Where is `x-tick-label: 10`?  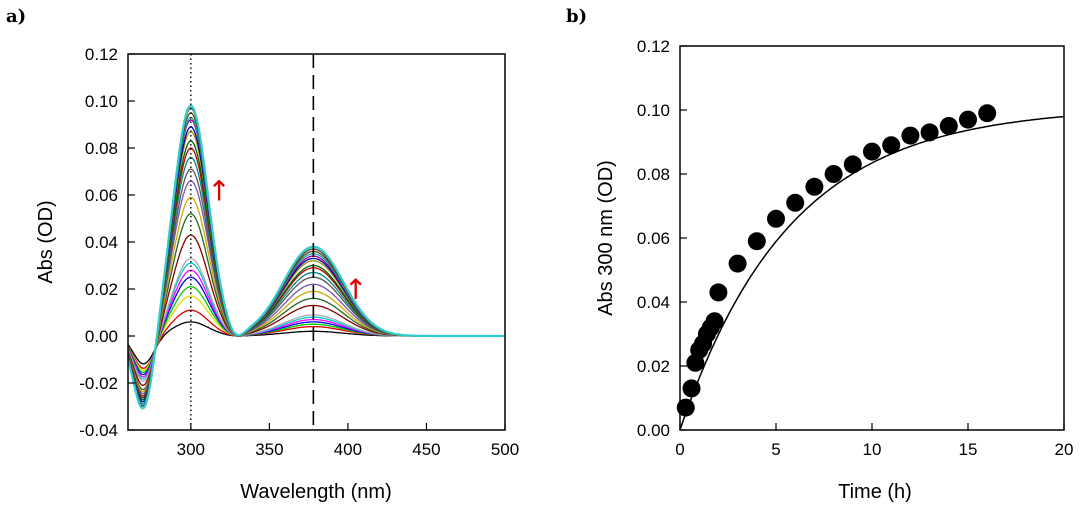
x-tick-label: 10 is located at coordinates (872, 449).